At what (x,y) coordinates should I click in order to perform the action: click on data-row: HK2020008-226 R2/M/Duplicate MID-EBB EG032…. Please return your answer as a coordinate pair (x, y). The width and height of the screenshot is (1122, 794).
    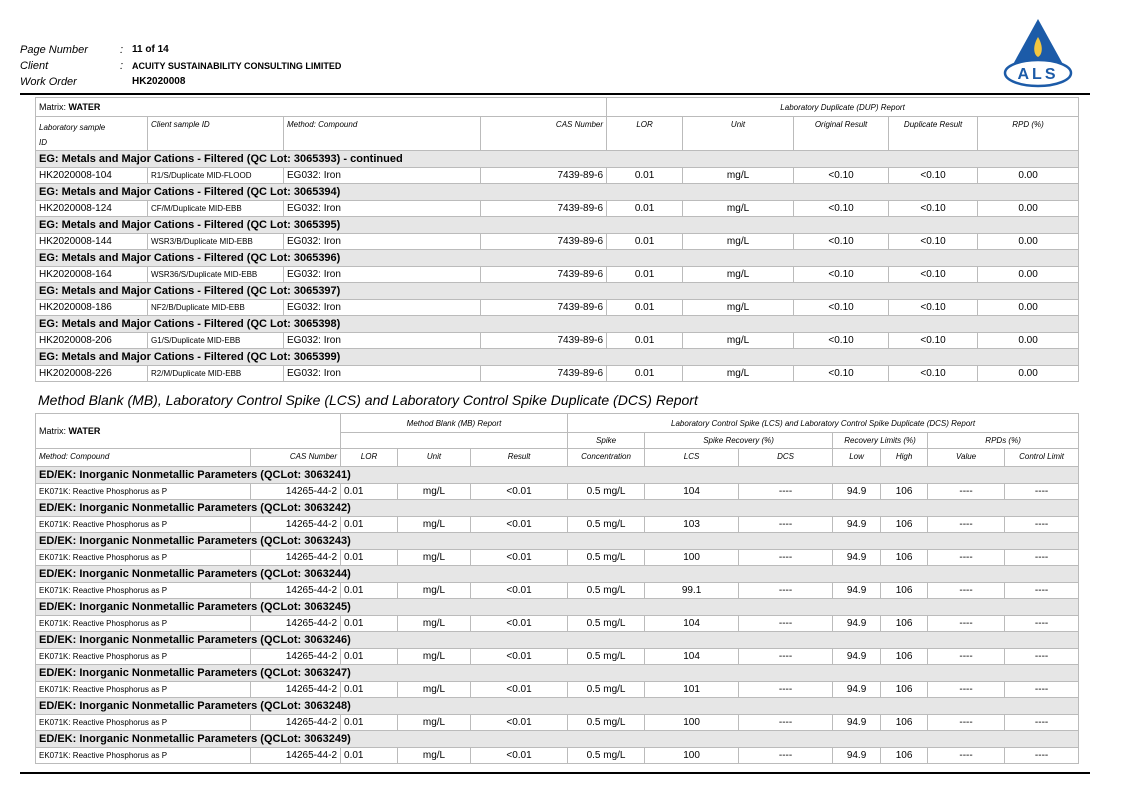
    Looking at the image, I should click on (557, 373).